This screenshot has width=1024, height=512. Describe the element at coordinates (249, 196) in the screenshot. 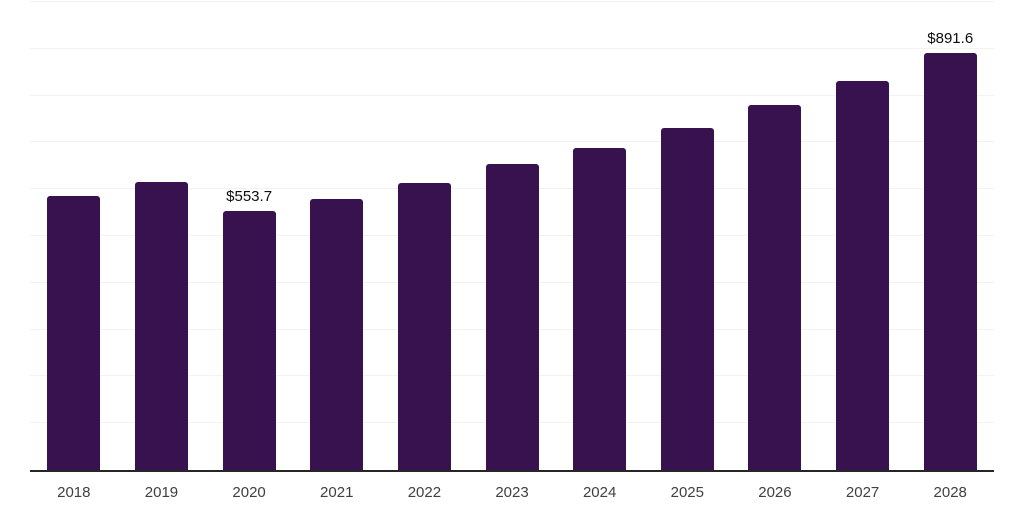

I see `value-label-2020: $553.7` at that location.